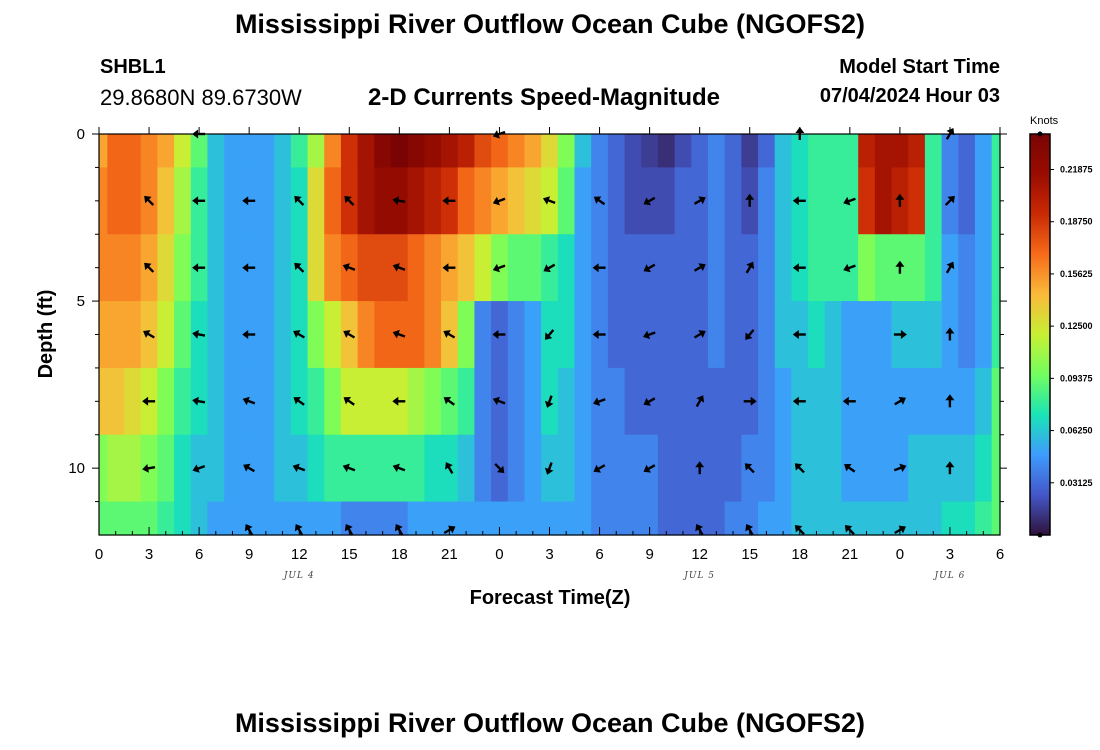 This screenshot has width=1100, height=750. What do you see at coordinates (699, 554) in the screenshot?
I see `x-tick-label: 12` at bounding box center [699, 554].